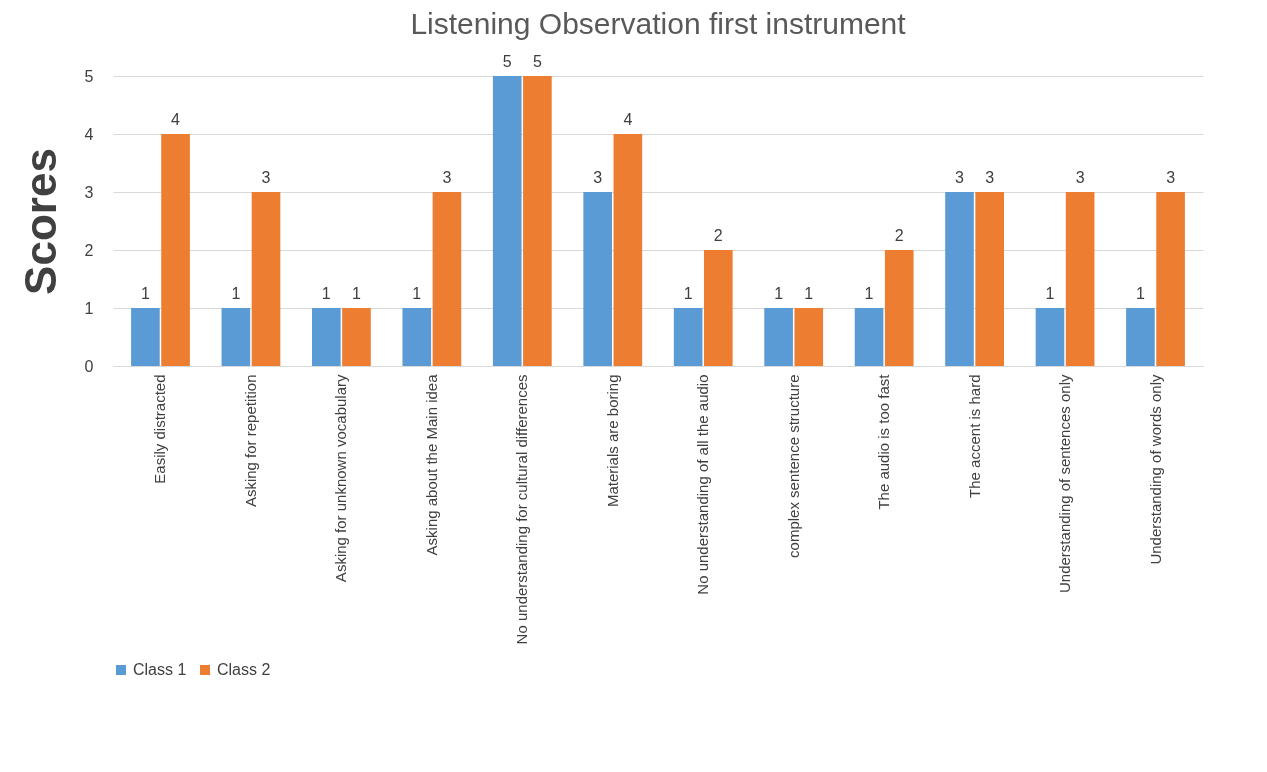 The height and width of the screenshot is (772, 1267). Describe the element at coordinates (89, 366) in the screenshot. I see `y-tick-label: 0` at that location.